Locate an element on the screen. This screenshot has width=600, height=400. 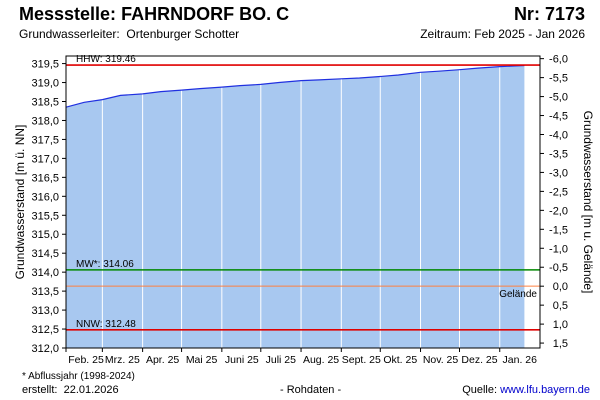
reference-label: HHW: 319.46 is located at coordinates (106, 59).